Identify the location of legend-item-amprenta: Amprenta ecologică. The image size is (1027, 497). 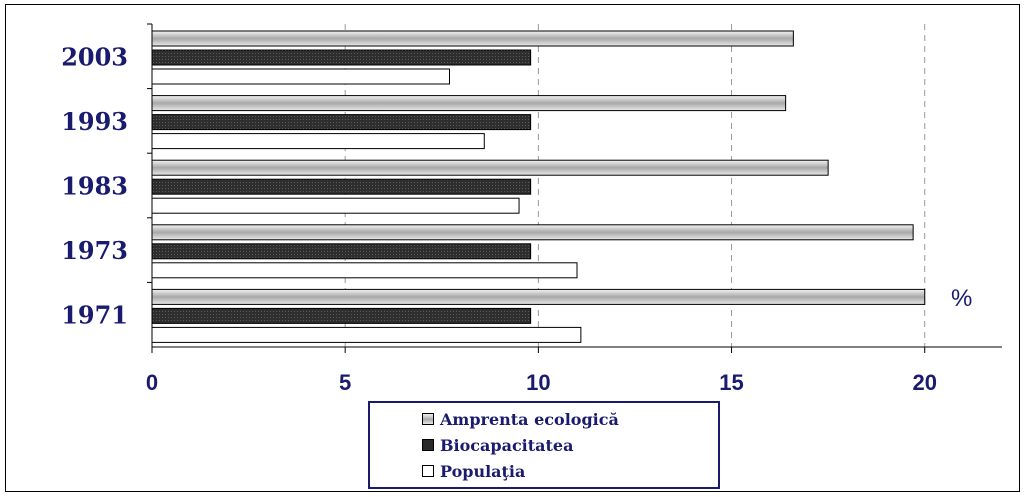
(570, 419).